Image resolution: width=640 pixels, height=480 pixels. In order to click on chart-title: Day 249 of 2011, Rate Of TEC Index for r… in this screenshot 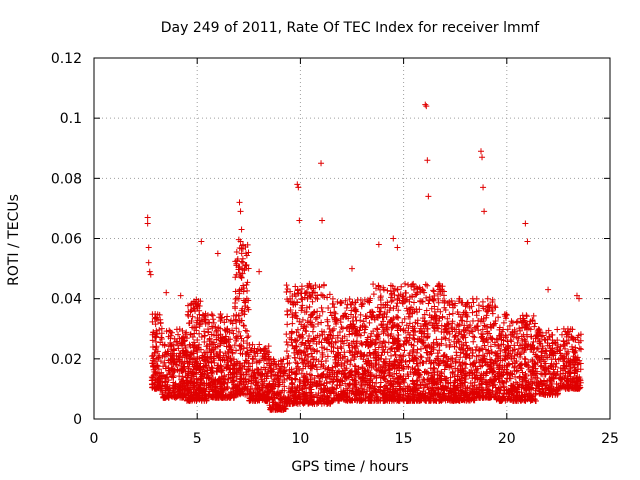, I will do `click(351, 28)`.